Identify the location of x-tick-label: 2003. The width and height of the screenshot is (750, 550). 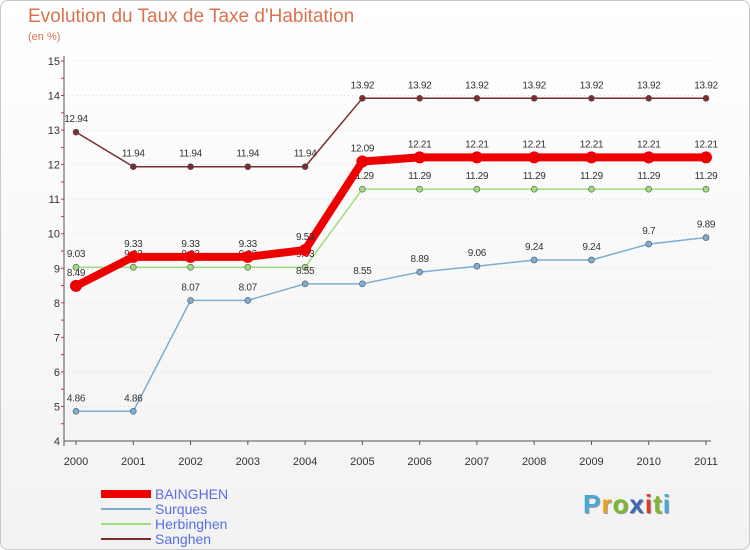
(248, 462).